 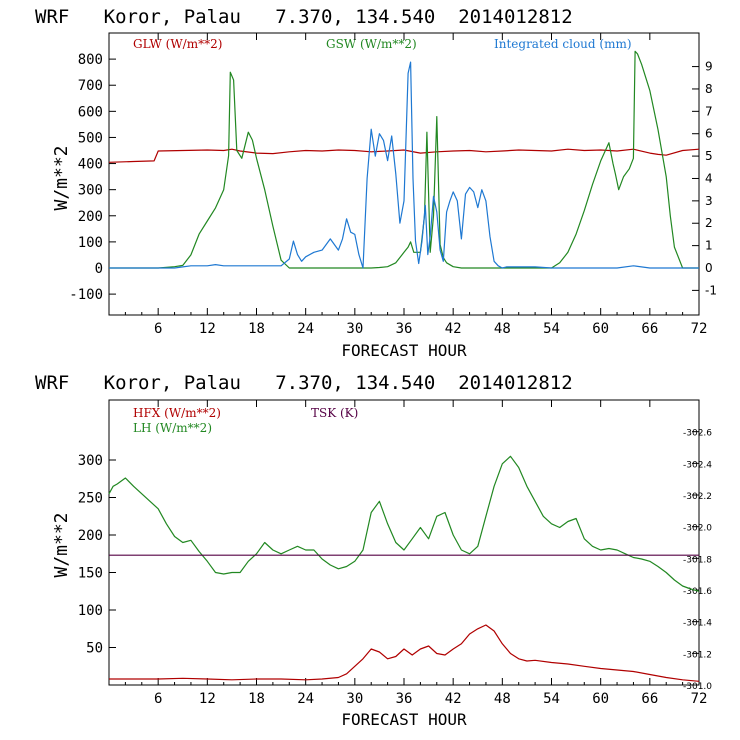 What do you see at coordinates (256, 329) in the screenshot?
I see `top-x-tick-label: 18` at bounding box center [256, 329].